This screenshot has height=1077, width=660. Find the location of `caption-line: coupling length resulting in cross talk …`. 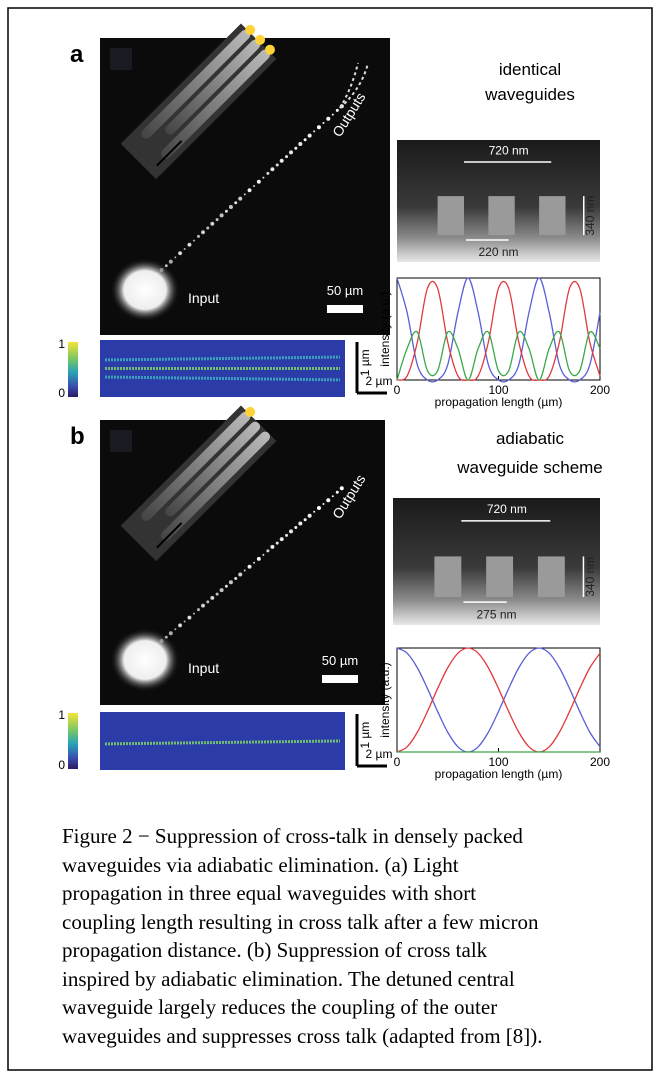

caption-line: coupling length resulting in cross talk … is located at coordinates (300, 921).